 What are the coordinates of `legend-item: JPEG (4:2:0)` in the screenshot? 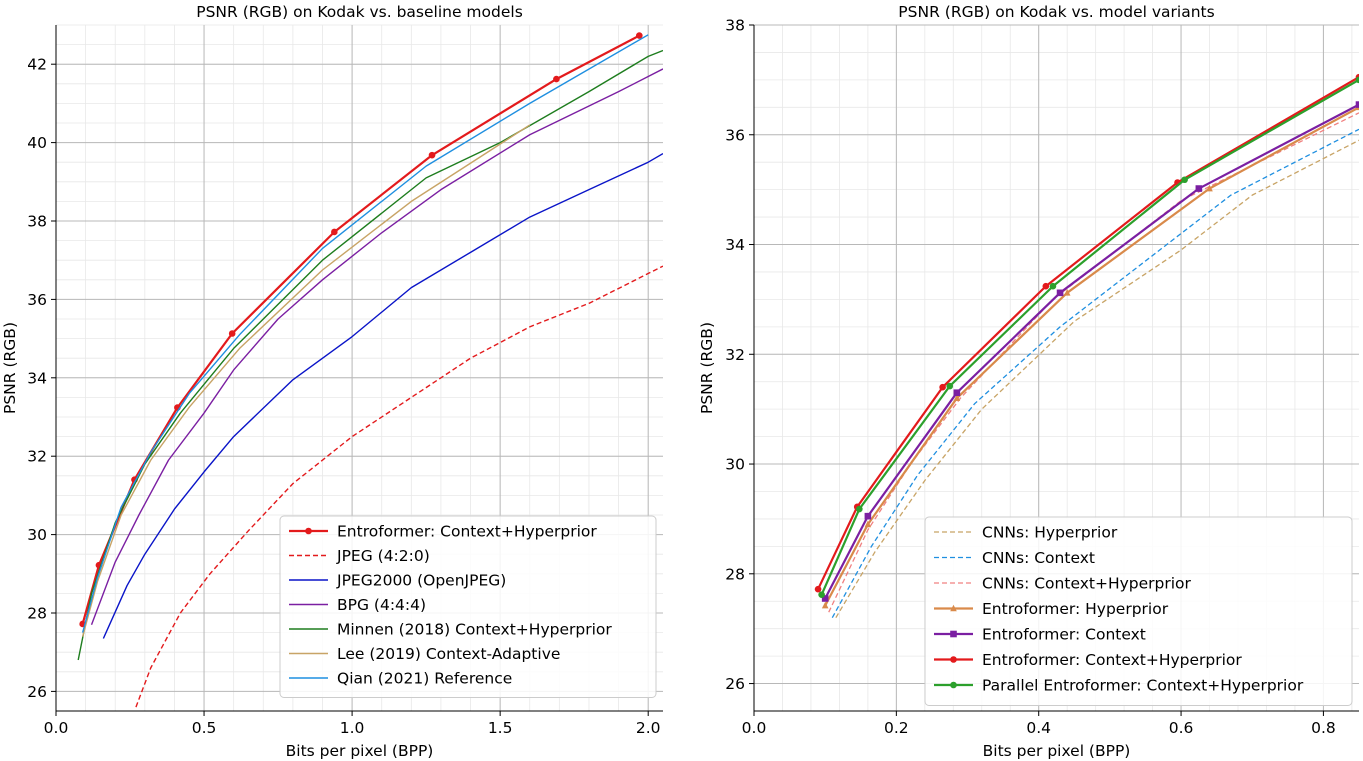 It's located at (359, 556).